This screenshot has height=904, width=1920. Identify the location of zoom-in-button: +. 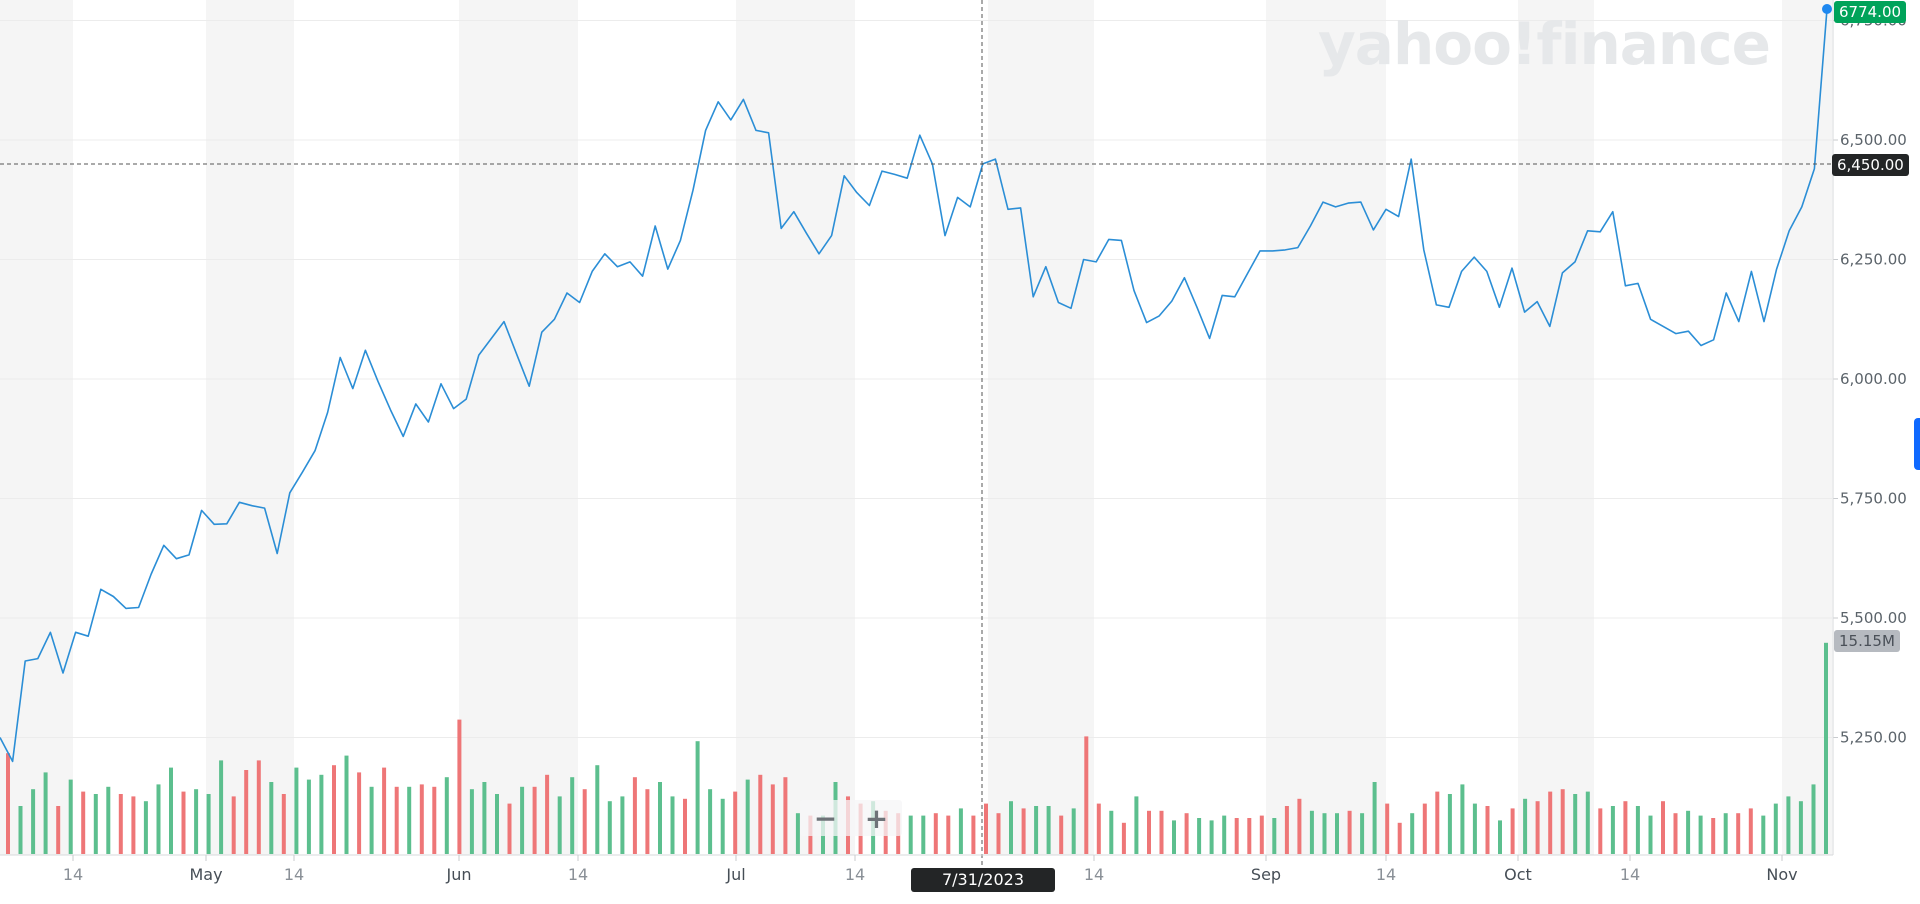
(876, 818).